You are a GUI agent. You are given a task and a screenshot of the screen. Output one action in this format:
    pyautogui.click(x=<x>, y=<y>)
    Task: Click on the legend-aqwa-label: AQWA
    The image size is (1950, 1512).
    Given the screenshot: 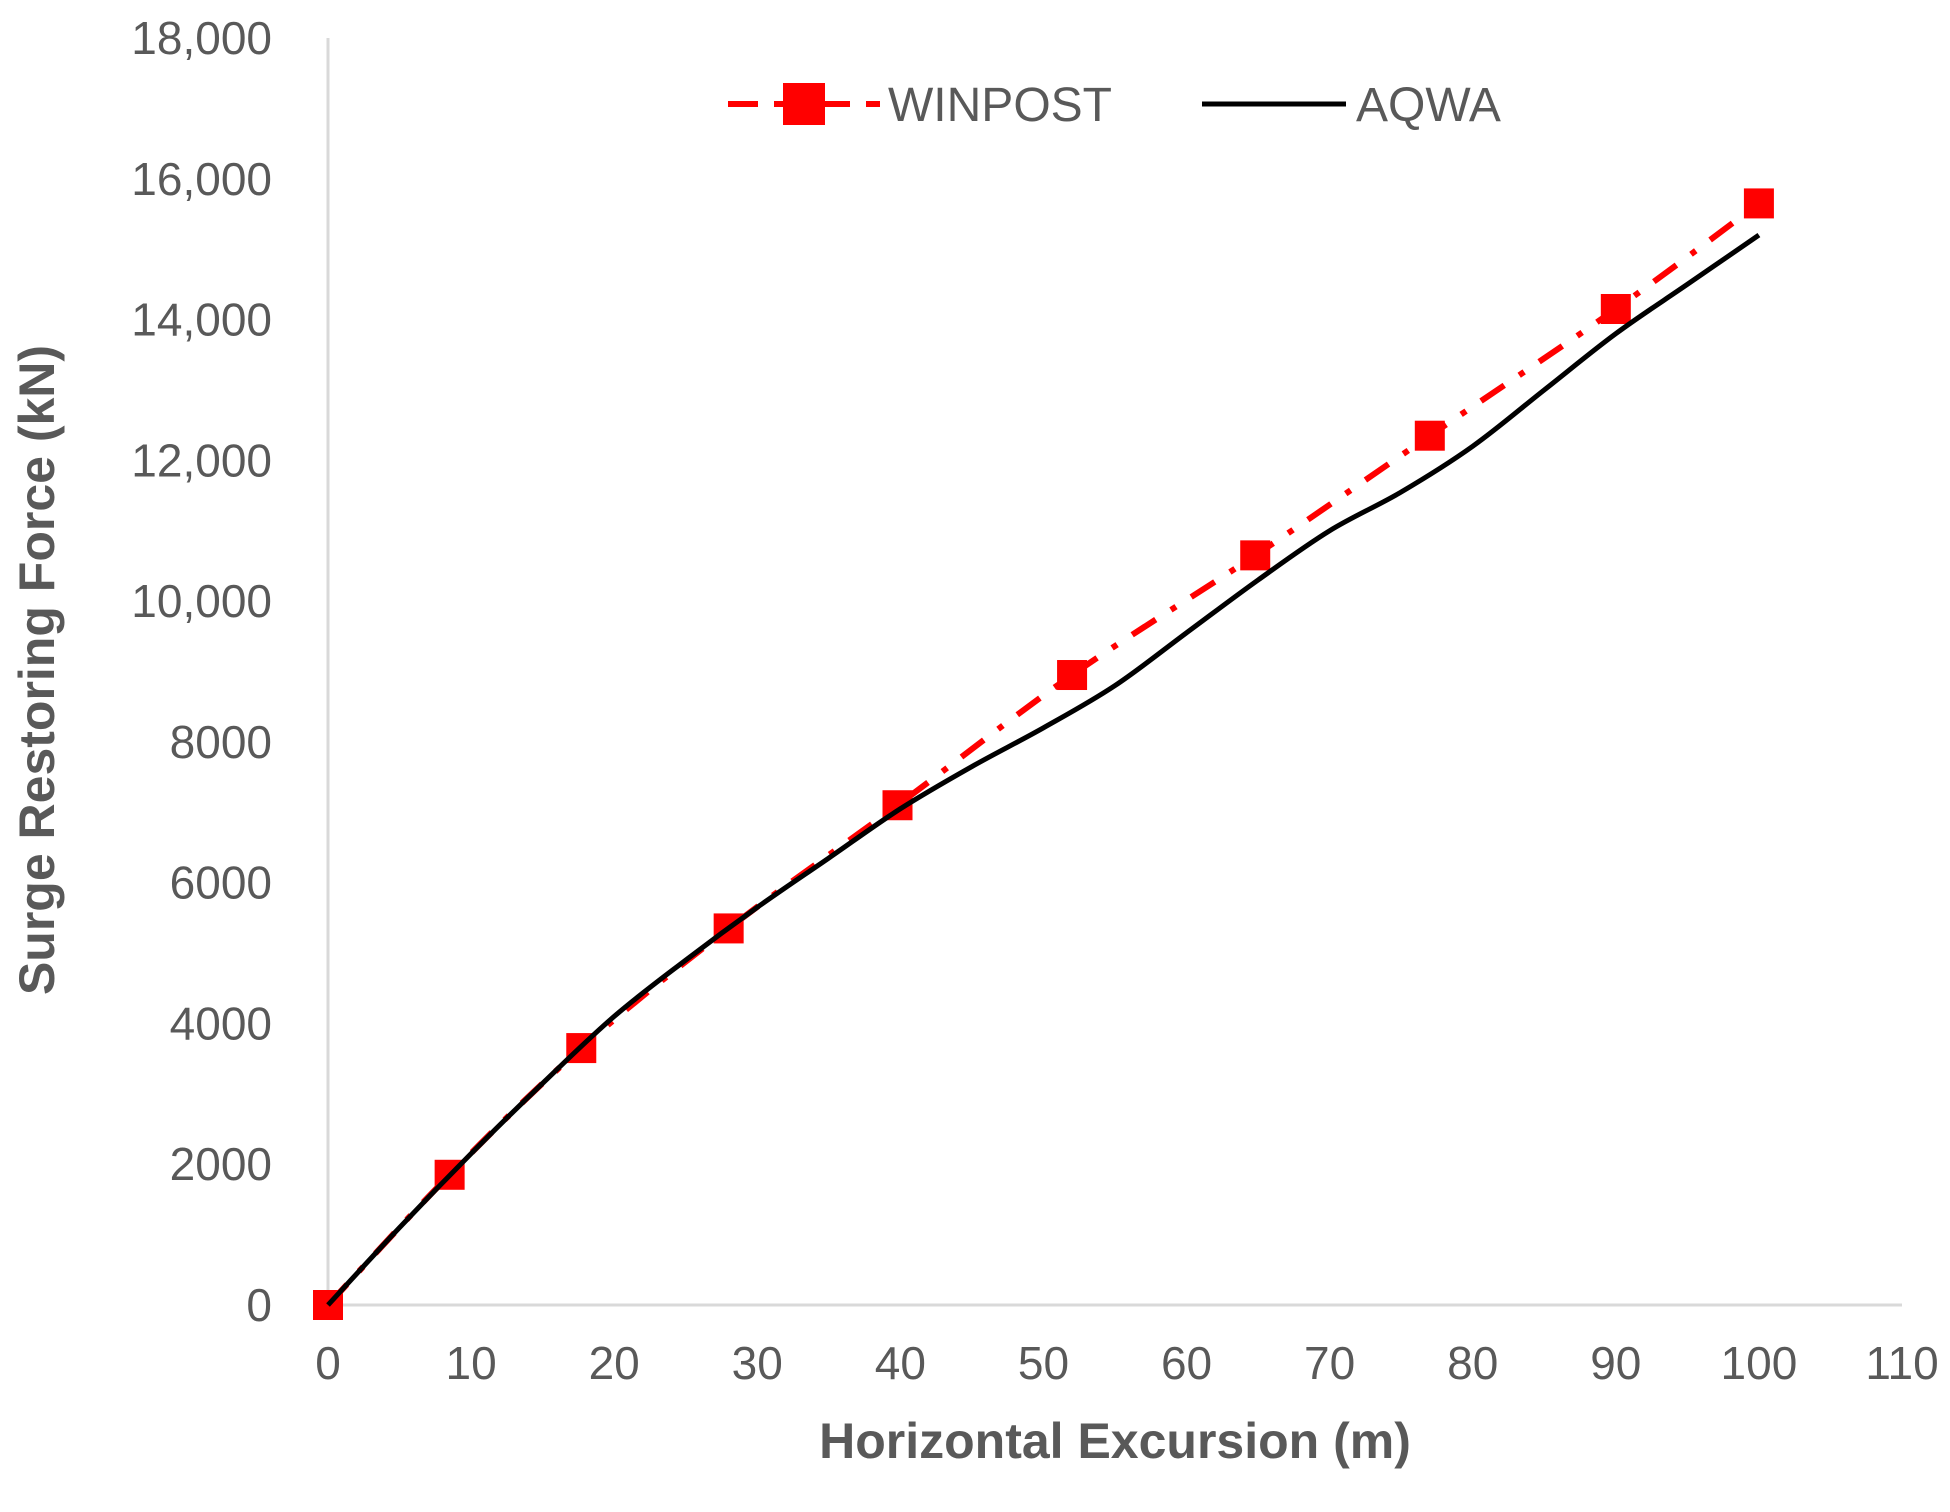 What is the action you would take?
    pyautogui.click(x=1428, y=105)
    